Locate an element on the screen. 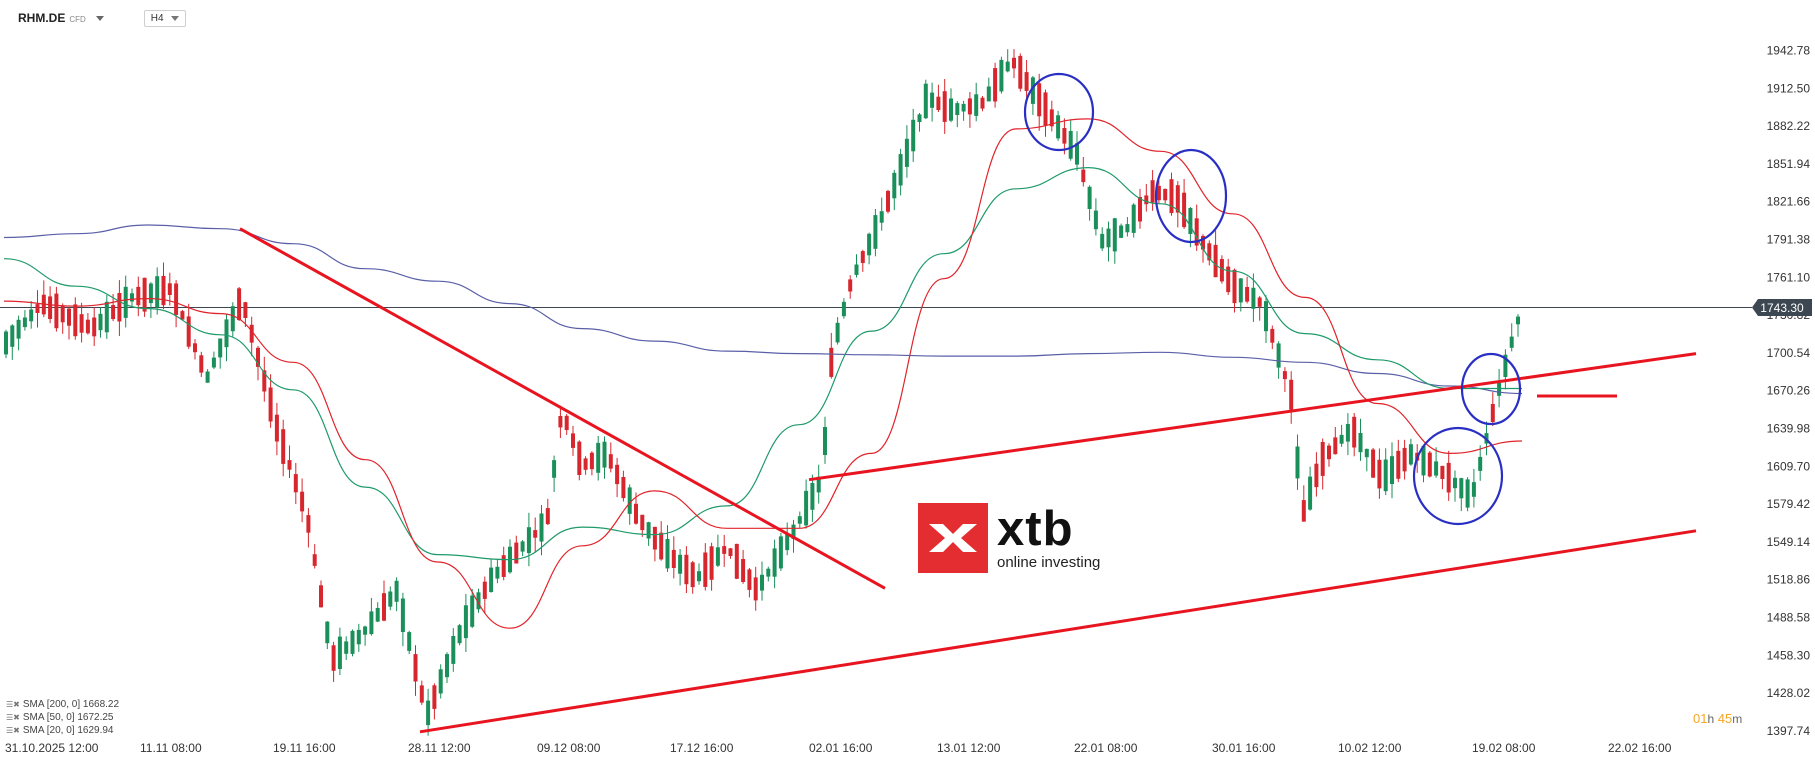 This screenshot has width=1815, height=761. legend-item-sma200: ☰✖ SMA [200, 0] 1668.22 is located at coordinates (62, 704).